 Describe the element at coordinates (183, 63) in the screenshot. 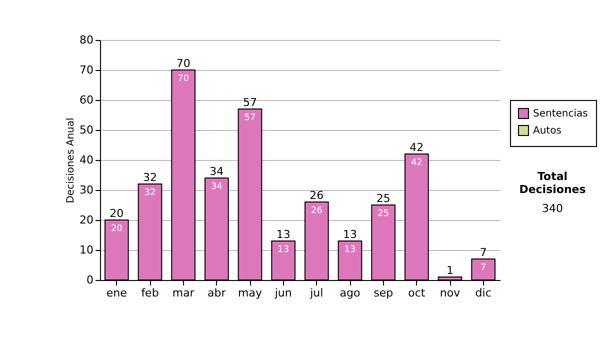

I see `total-label: 70` at that location.